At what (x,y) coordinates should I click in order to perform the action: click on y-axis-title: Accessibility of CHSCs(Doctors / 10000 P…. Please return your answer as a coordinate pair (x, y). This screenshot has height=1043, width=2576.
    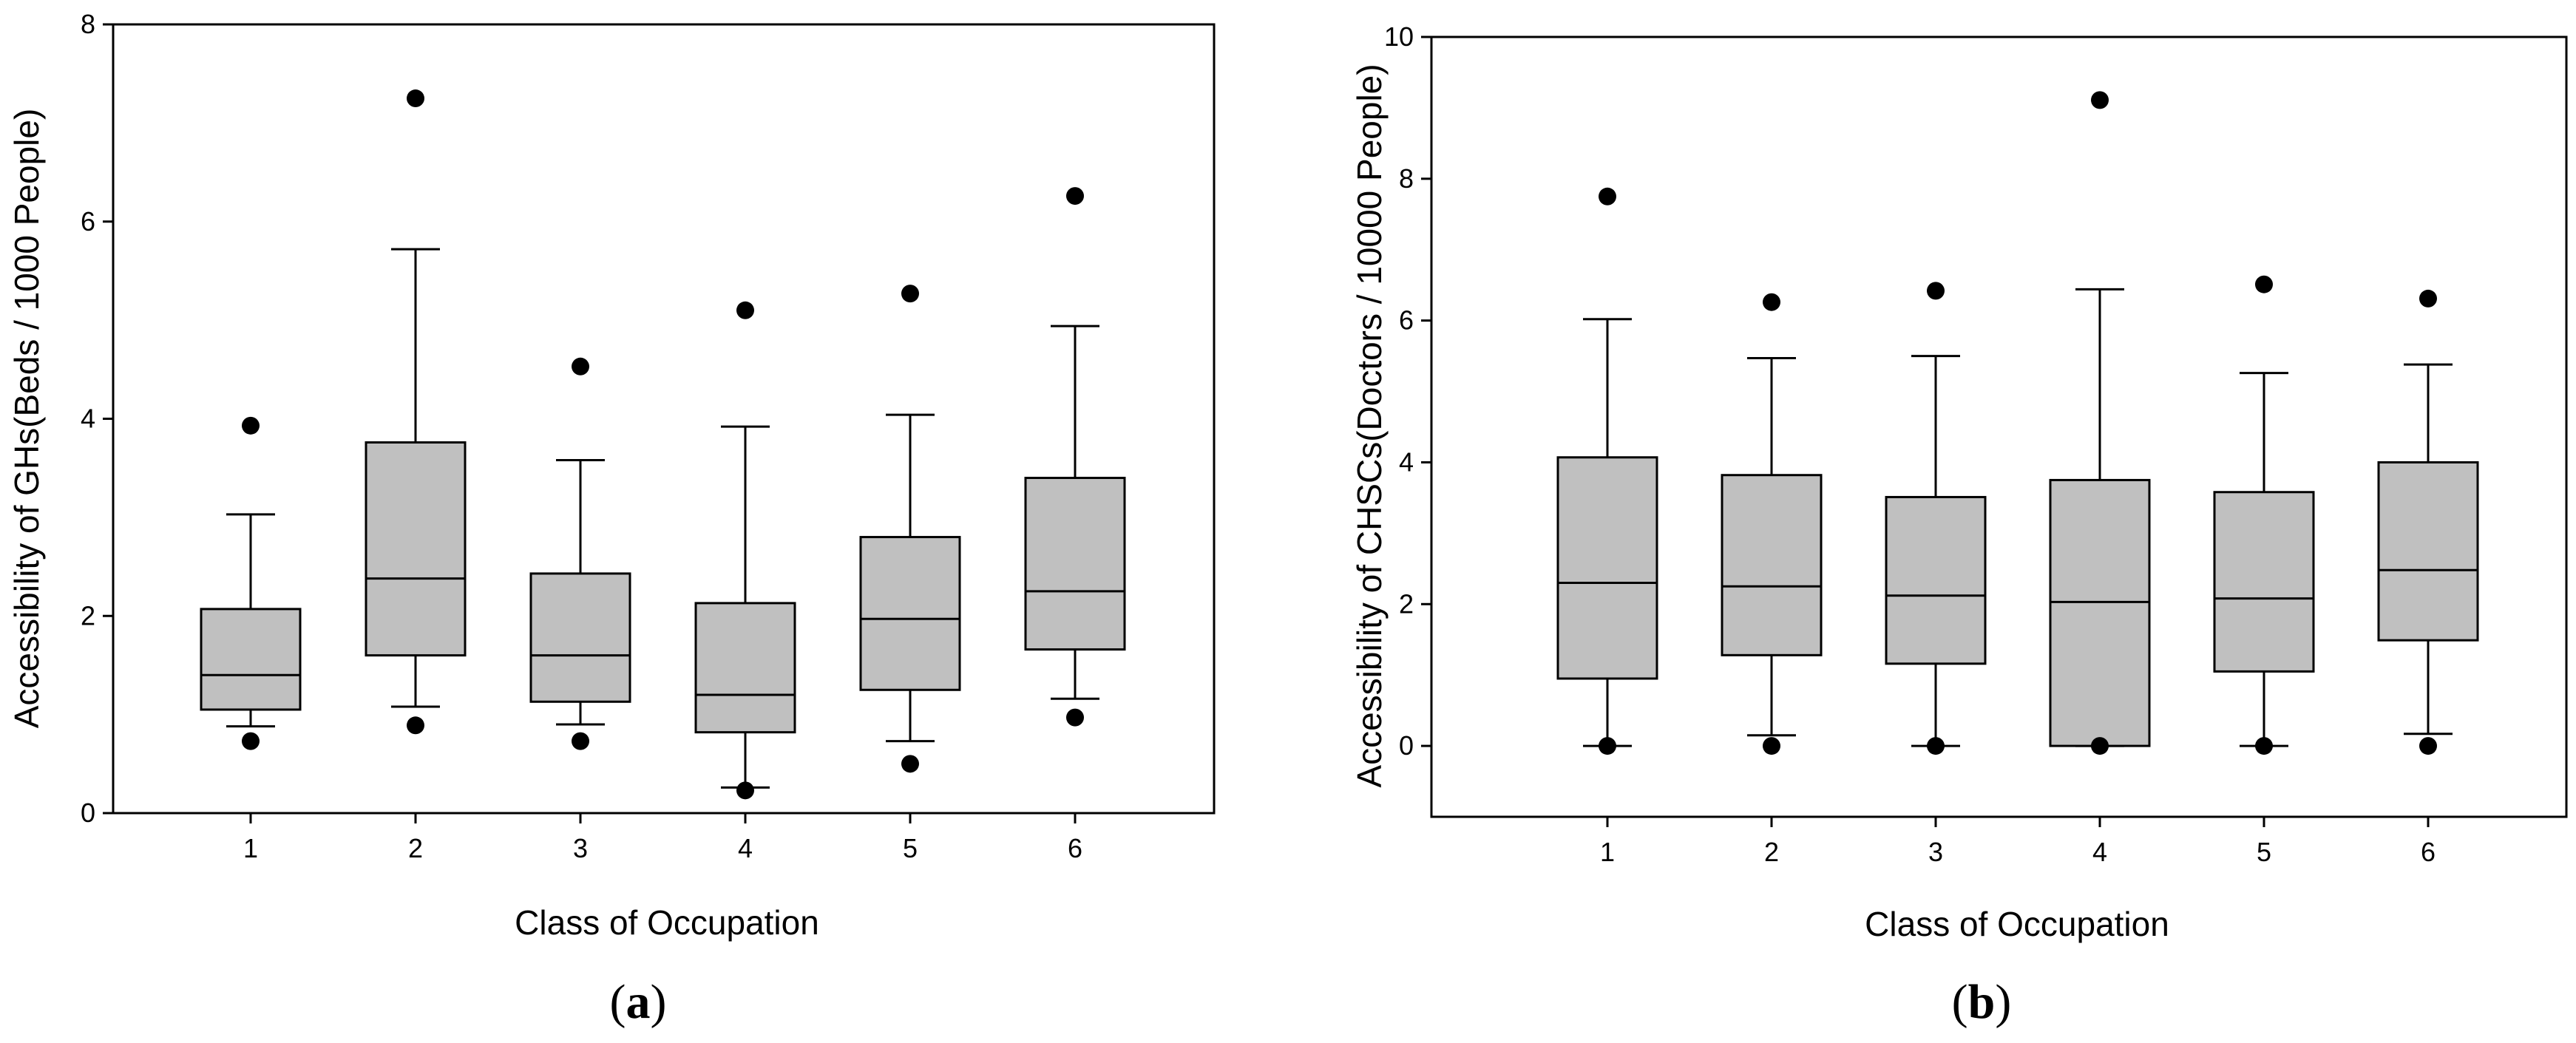
    Looking at the image, I should click on (1369, 425).